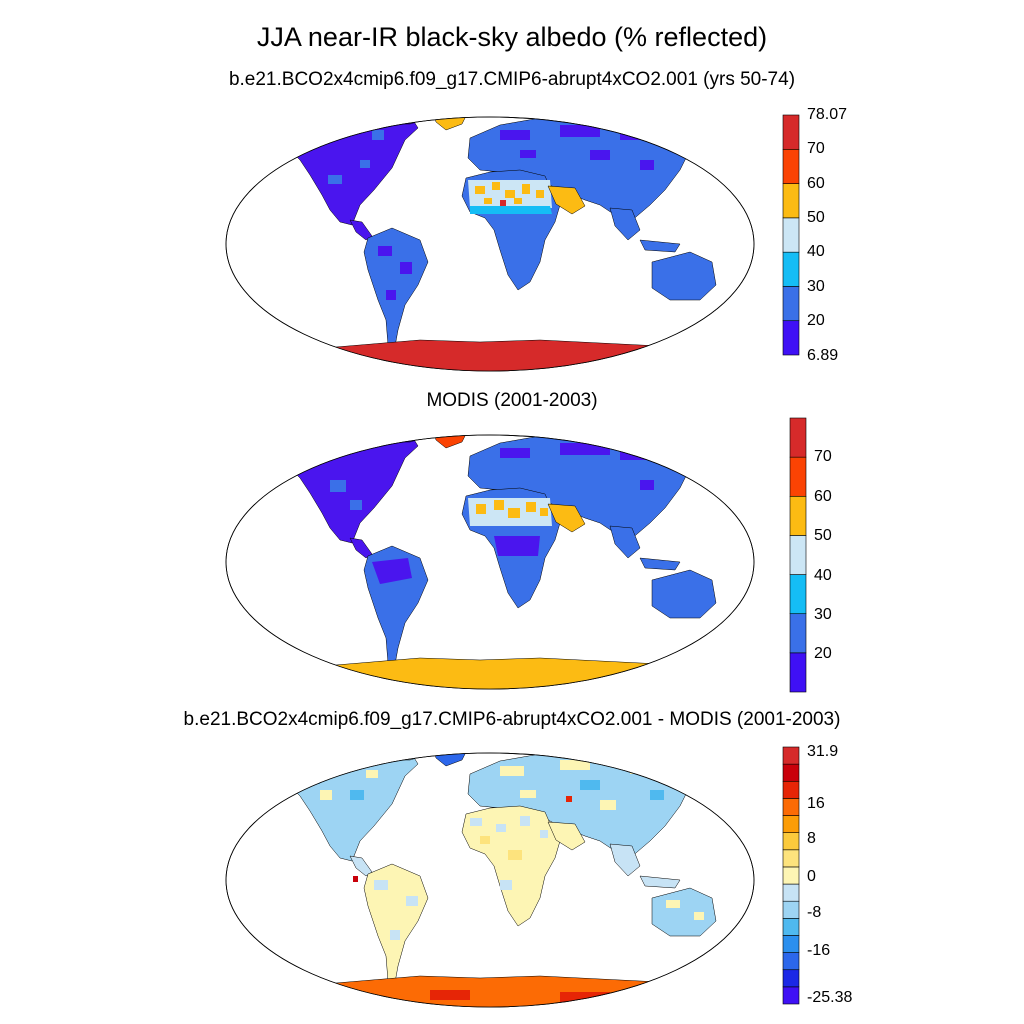 This screenshot has height=1024, width=1024. Describe the element at coordinates (819, 950) in the screenshot. I see `colorbar-tick-label: -16` at that location.